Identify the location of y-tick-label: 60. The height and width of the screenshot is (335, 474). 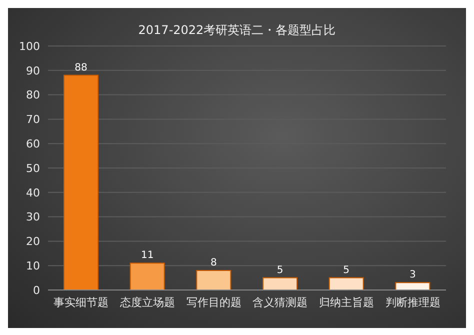
(33, 144).